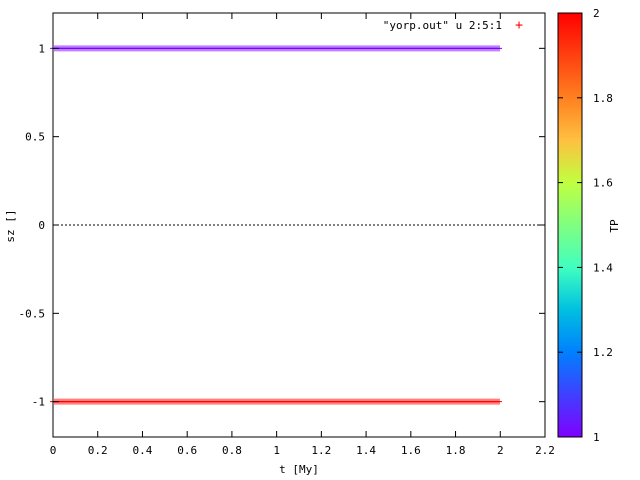 Image resolution: width=640 pixels, height=480 pixels. I want to click on legend-label: "yorp.out" u 2:5:1, so click(442, 25).